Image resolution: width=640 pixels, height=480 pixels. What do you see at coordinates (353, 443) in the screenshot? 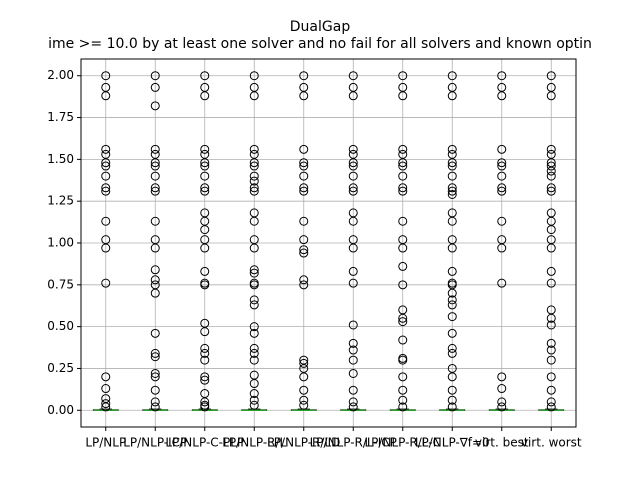
I see `x-tick-label: LP/NLP-R/L-ICP` at bounding box center [353, 443].